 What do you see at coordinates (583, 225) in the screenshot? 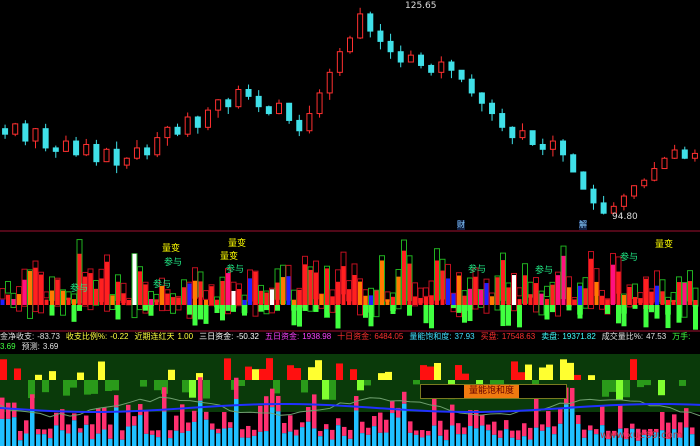
I see `event-marker: 解` at bounding box center [583, 225].